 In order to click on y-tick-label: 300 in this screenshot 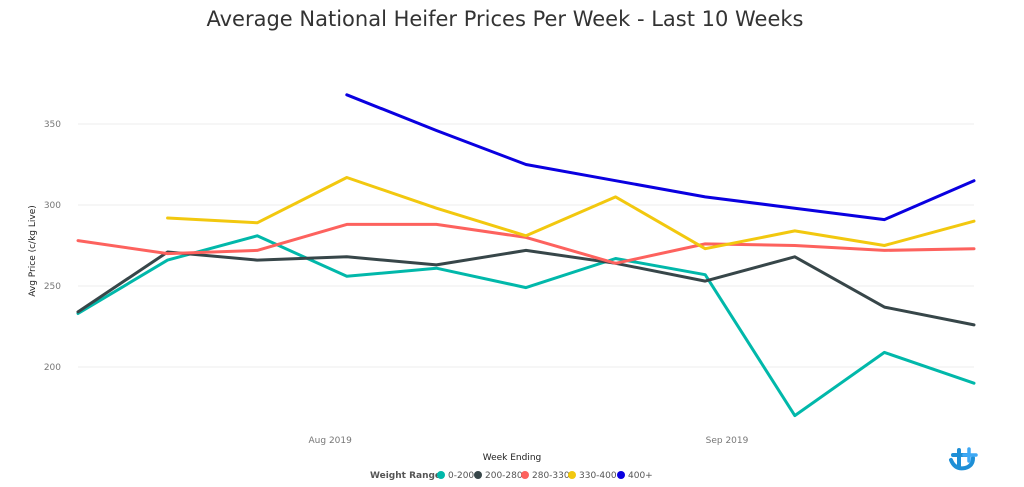, I will do `click(52, 206)`.